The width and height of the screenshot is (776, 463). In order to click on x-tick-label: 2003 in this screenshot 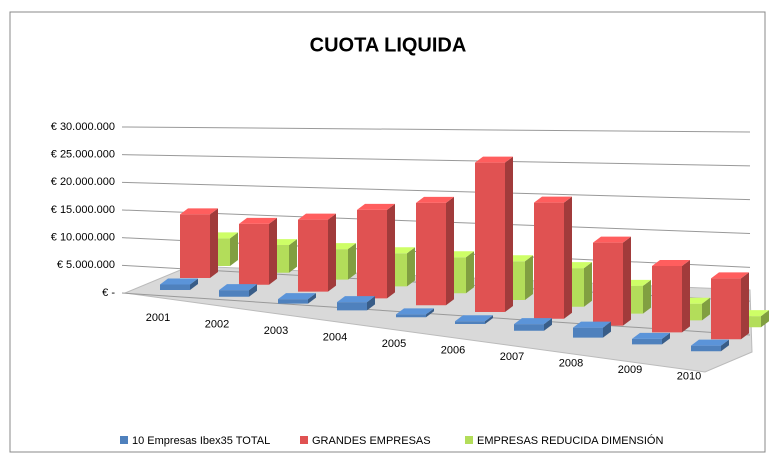, I will do `click(276, 331)`.